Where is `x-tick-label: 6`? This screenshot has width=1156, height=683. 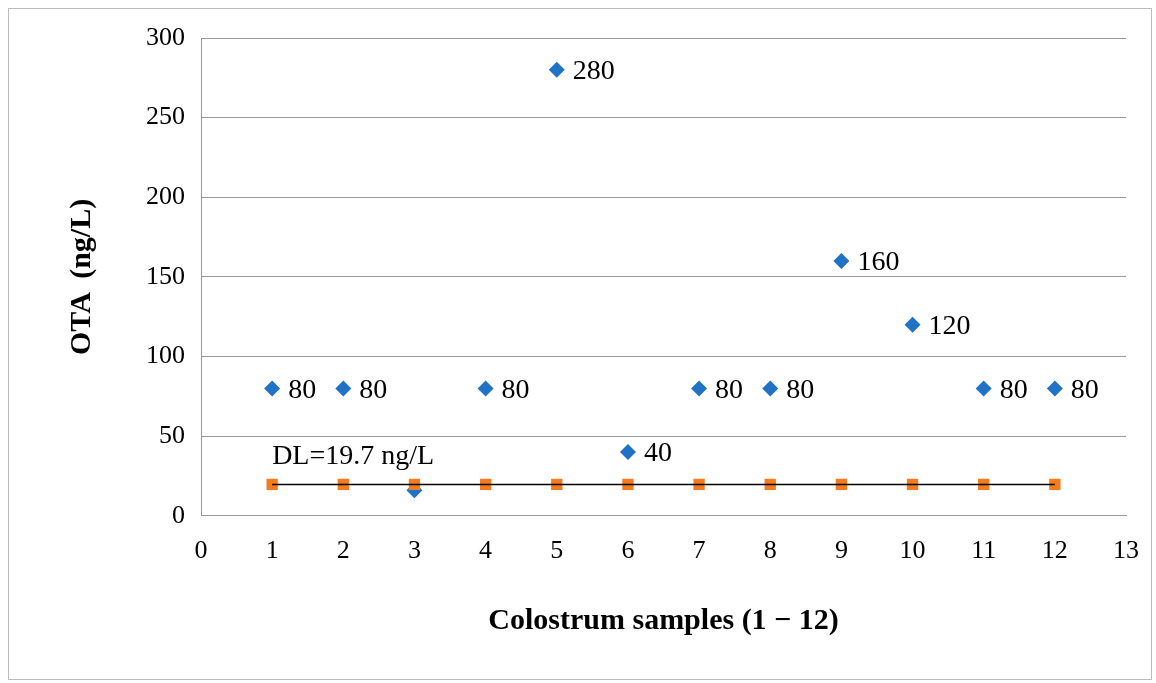
x-tick-label: 6 is located at coordinates (628, 550).